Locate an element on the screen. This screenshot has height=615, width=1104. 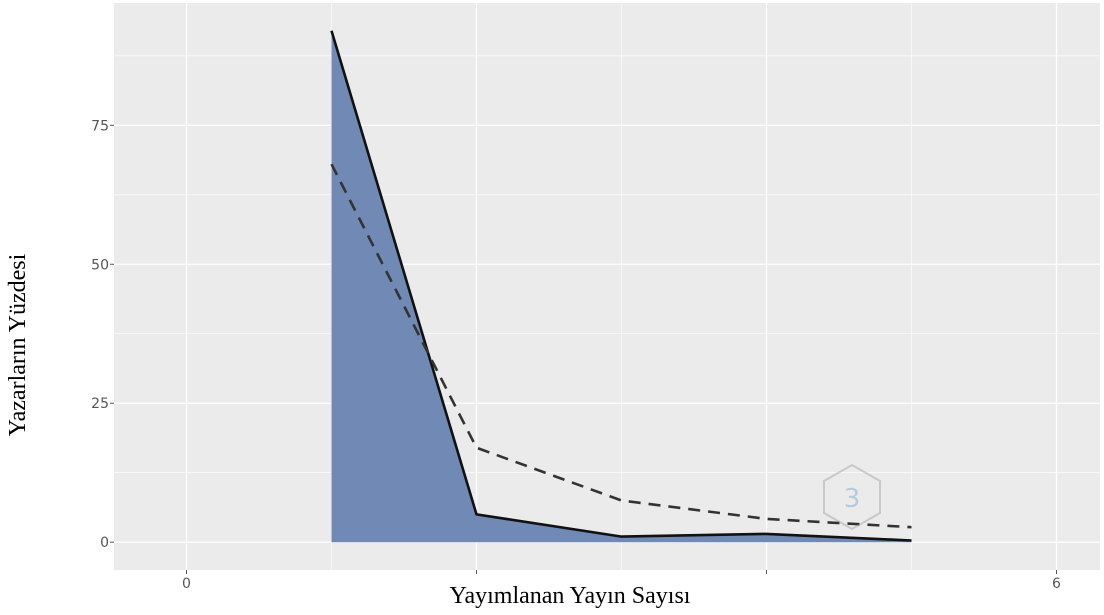
y-tick-label: 50 is located at coordinates (100, 265).